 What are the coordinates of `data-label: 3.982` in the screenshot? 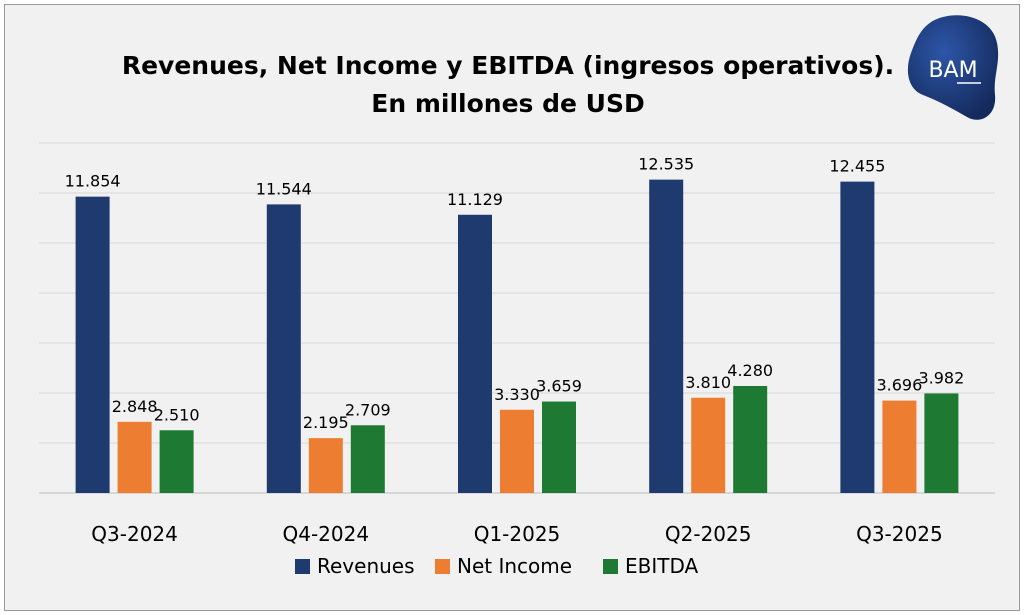 It's located at (941, 377).